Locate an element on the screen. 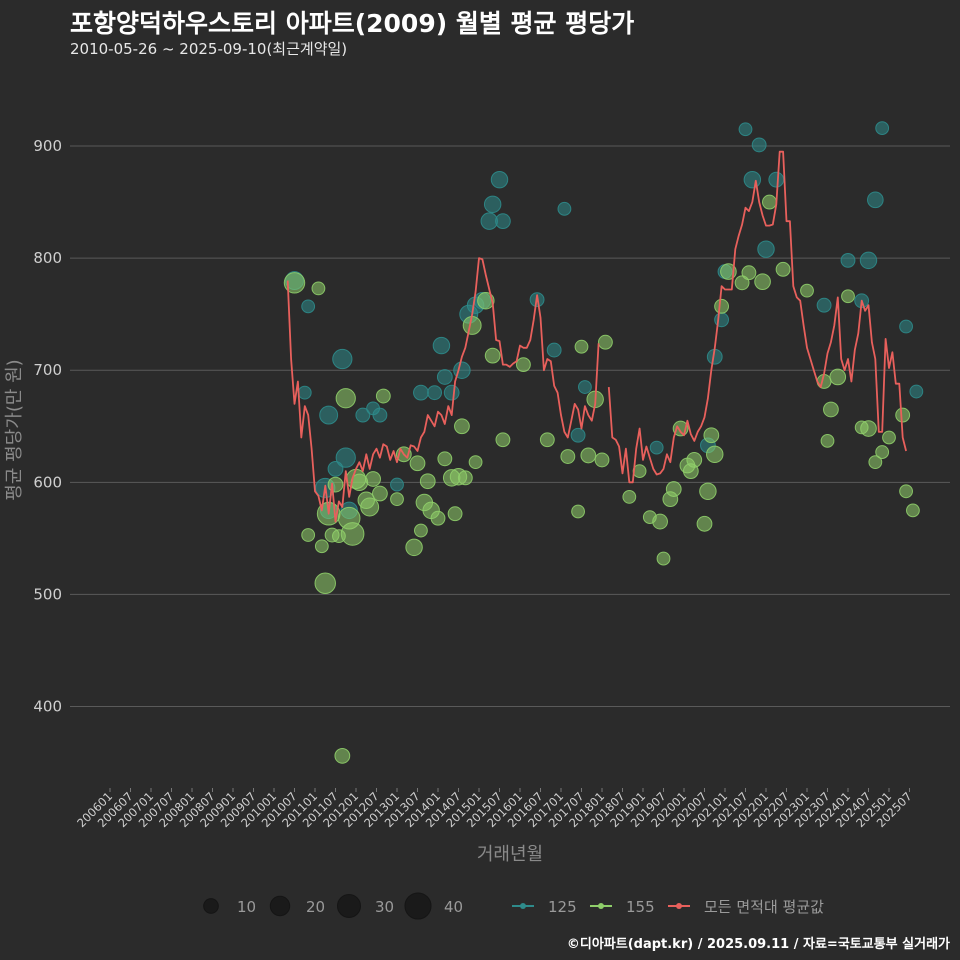 The image size is (960, 960). y-tick-label: 800 is located at coordinates (47, 258).